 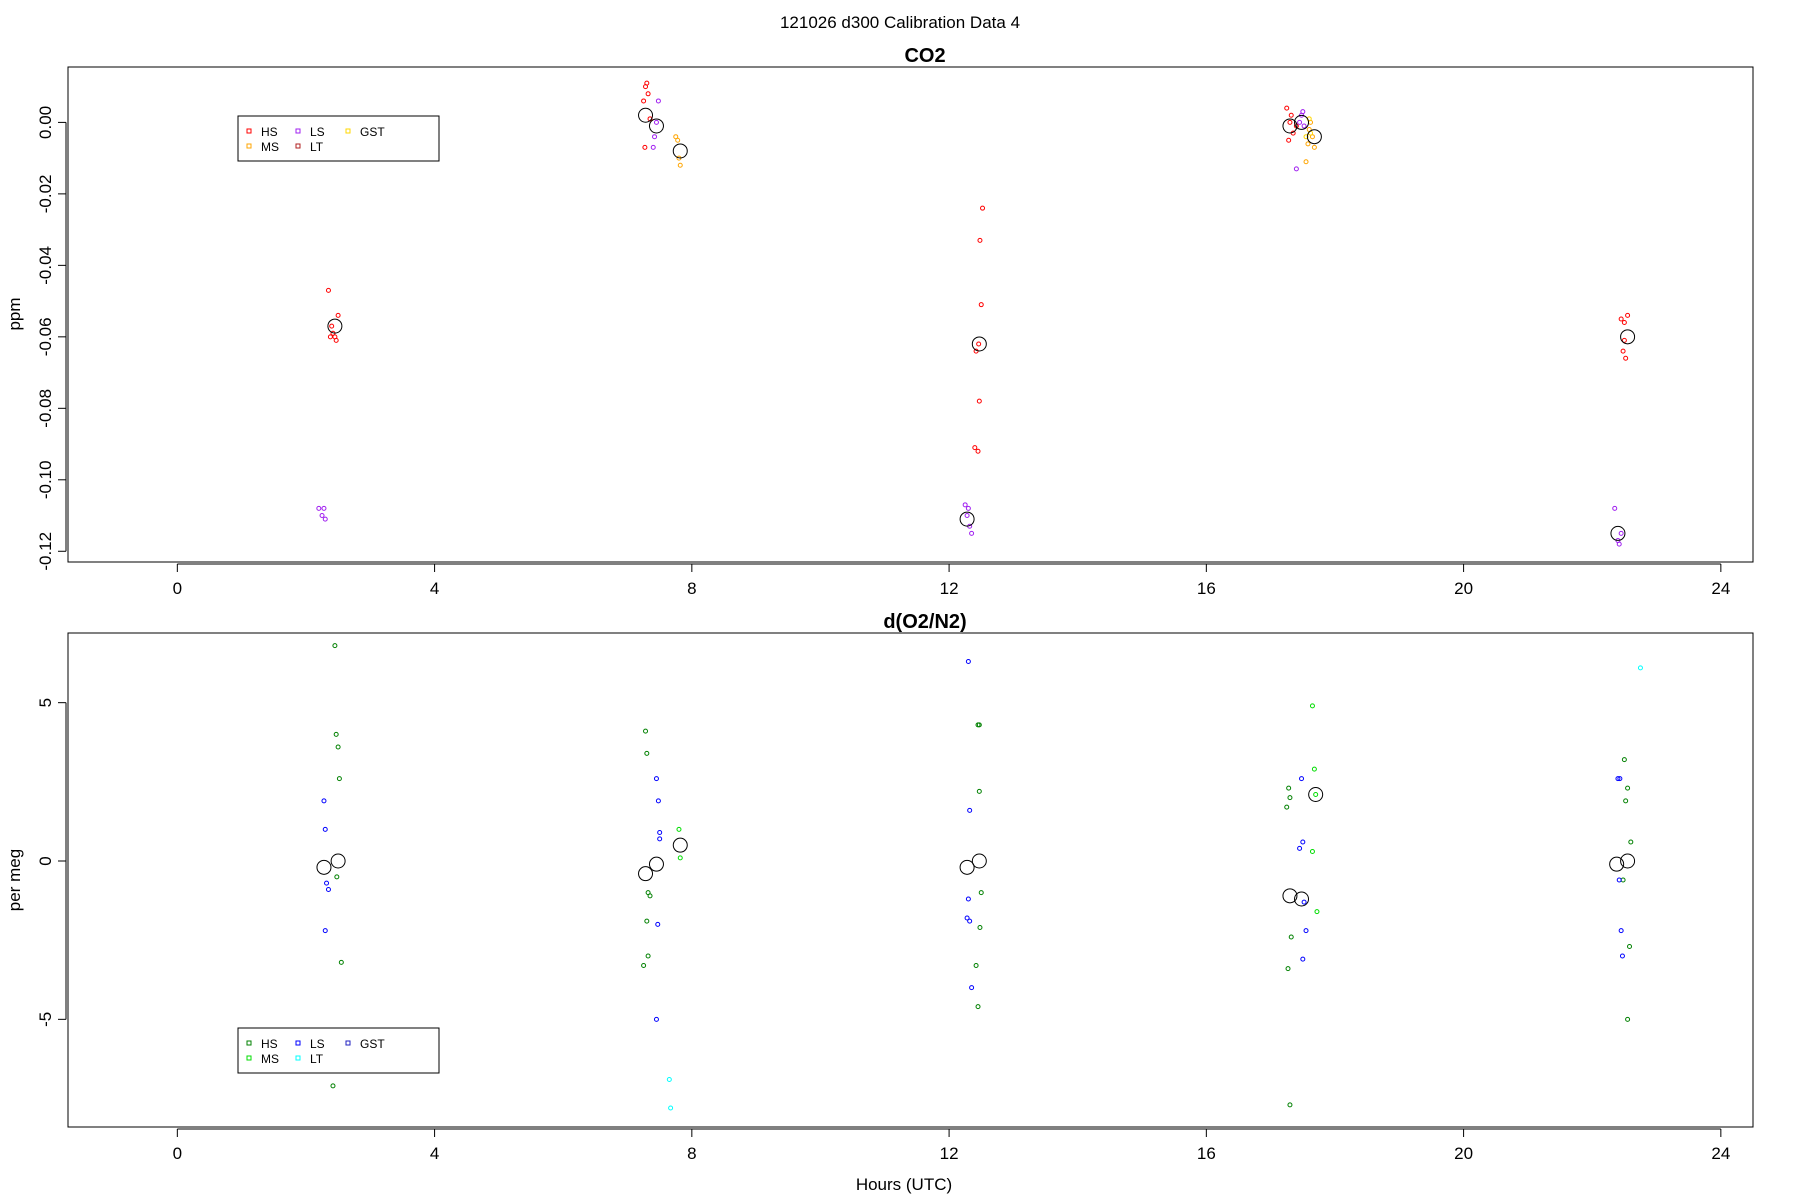 I want to click on o2n2-x-axis: 0 4 8 12 16 20 24, so click(x=951, y=1145).